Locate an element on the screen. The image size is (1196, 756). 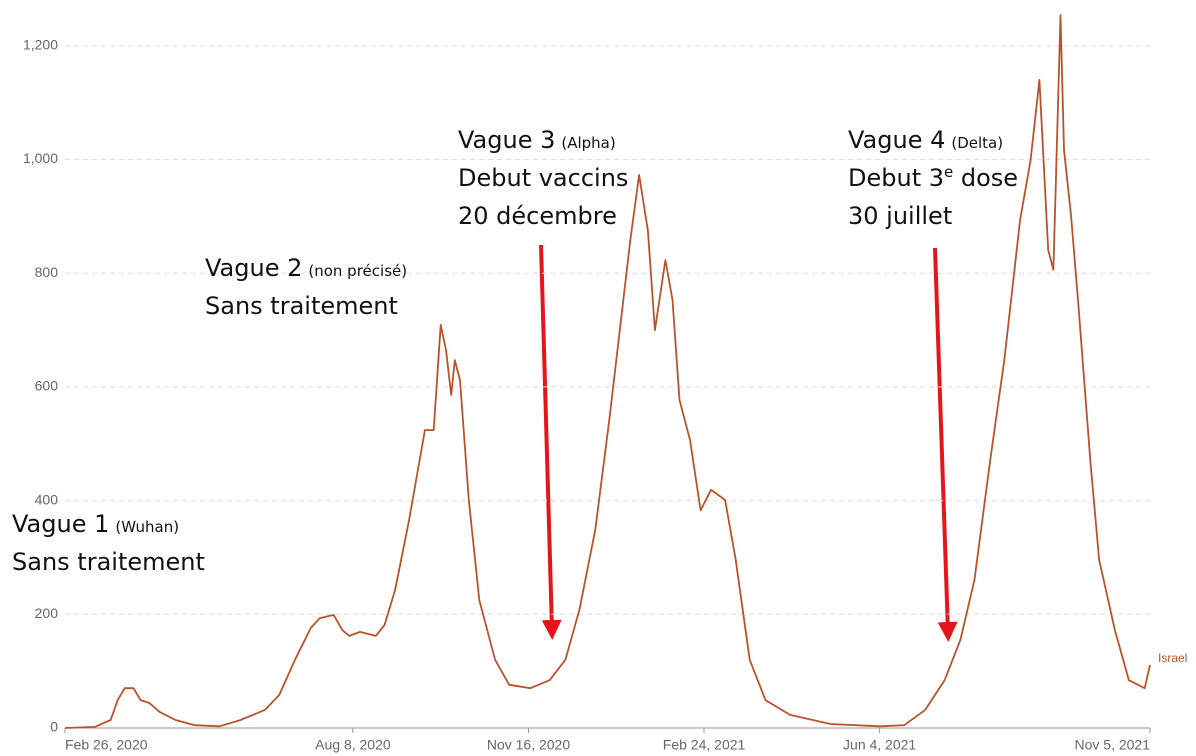
annotation-text: 30 juillet is located at coordinates (900, 216).